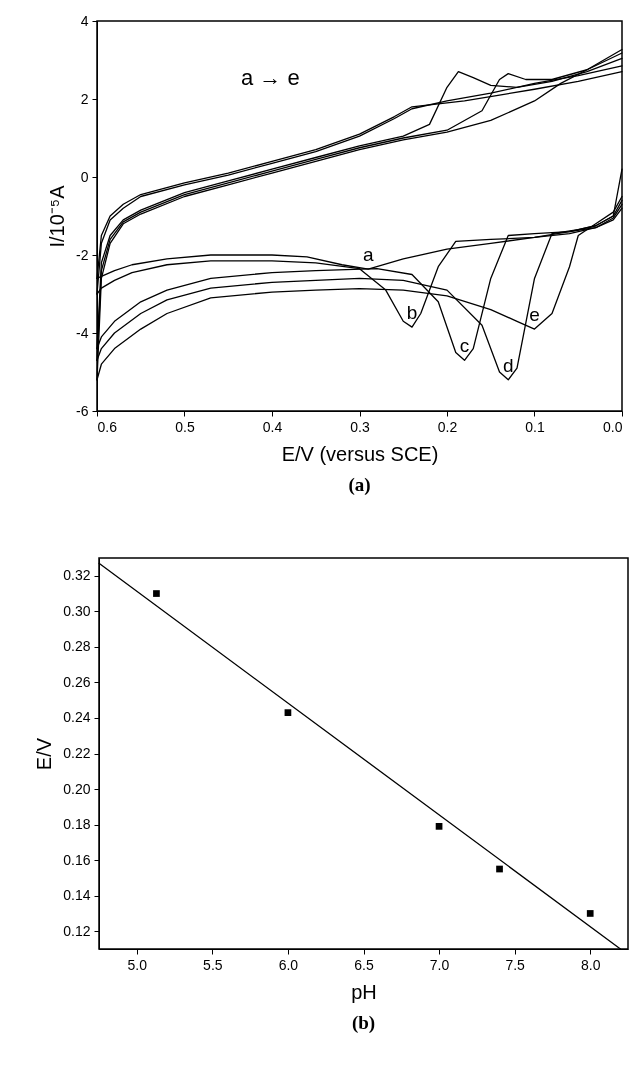  I want to click on x-tick-label: 0.2, so click(447, 426).